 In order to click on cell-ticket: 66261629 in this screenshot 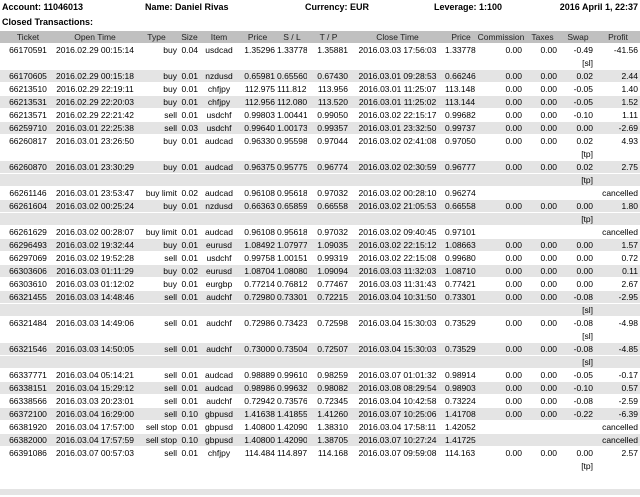, I will do `click(28, 232)`.